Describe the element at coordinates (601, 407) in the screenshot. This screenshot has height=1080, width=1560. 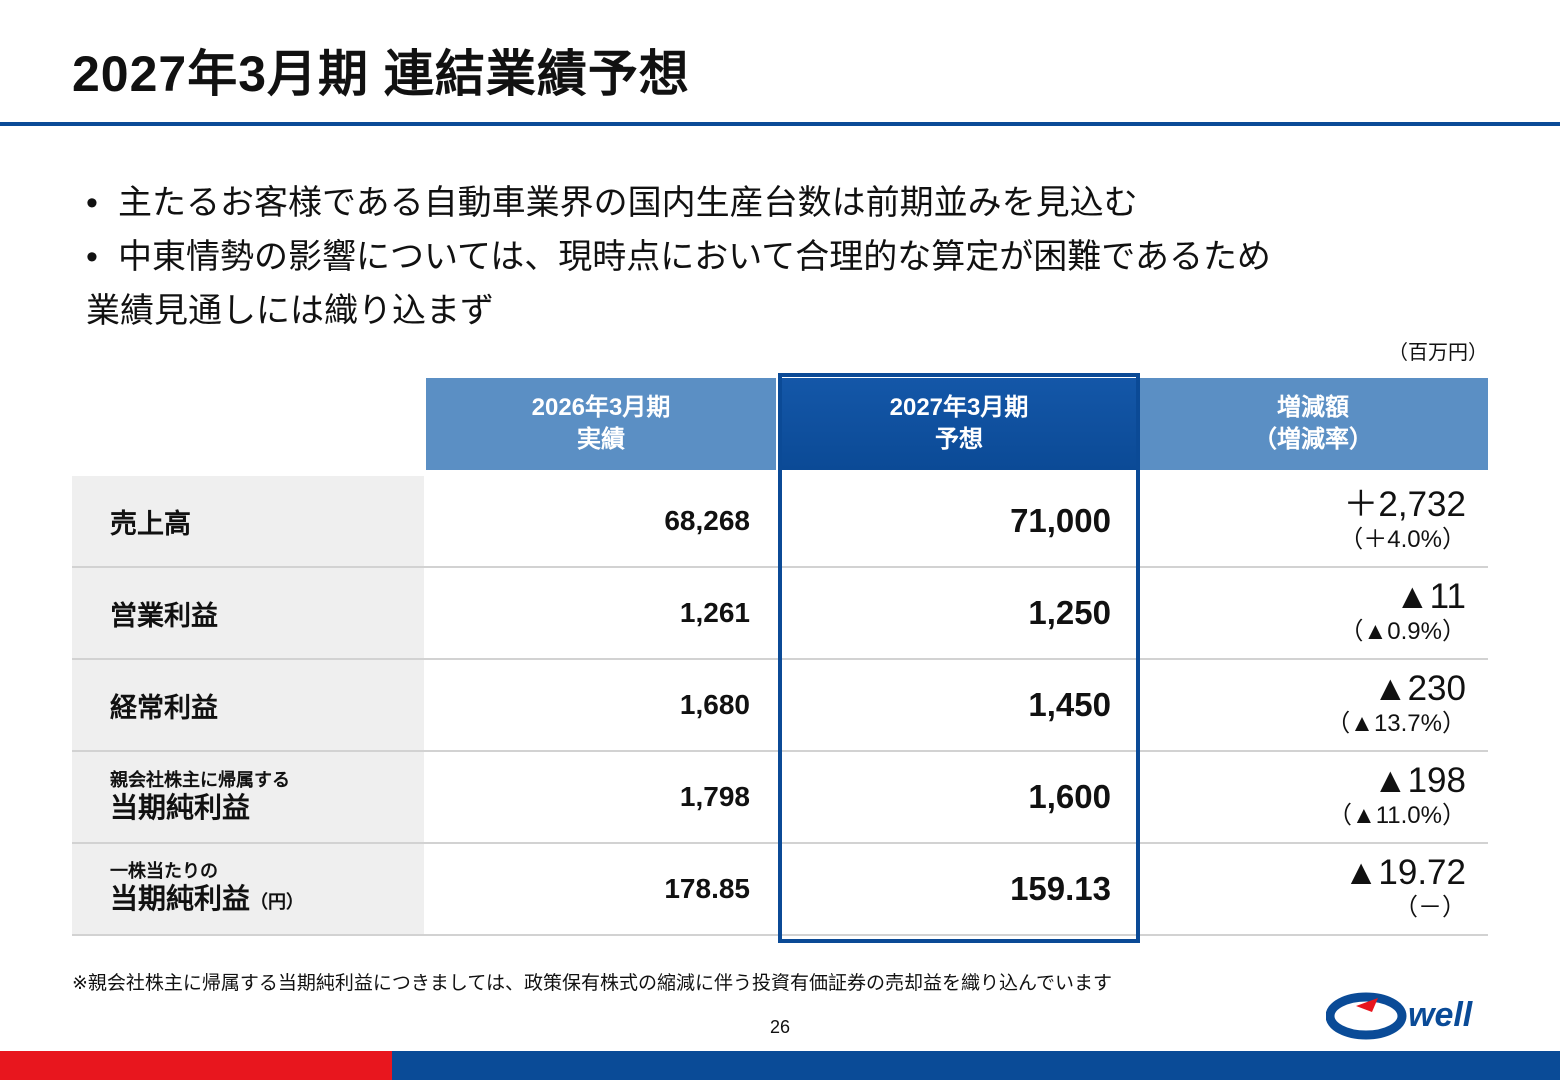
I see `header-fy2026-line1: 2026年3月期` at that location.